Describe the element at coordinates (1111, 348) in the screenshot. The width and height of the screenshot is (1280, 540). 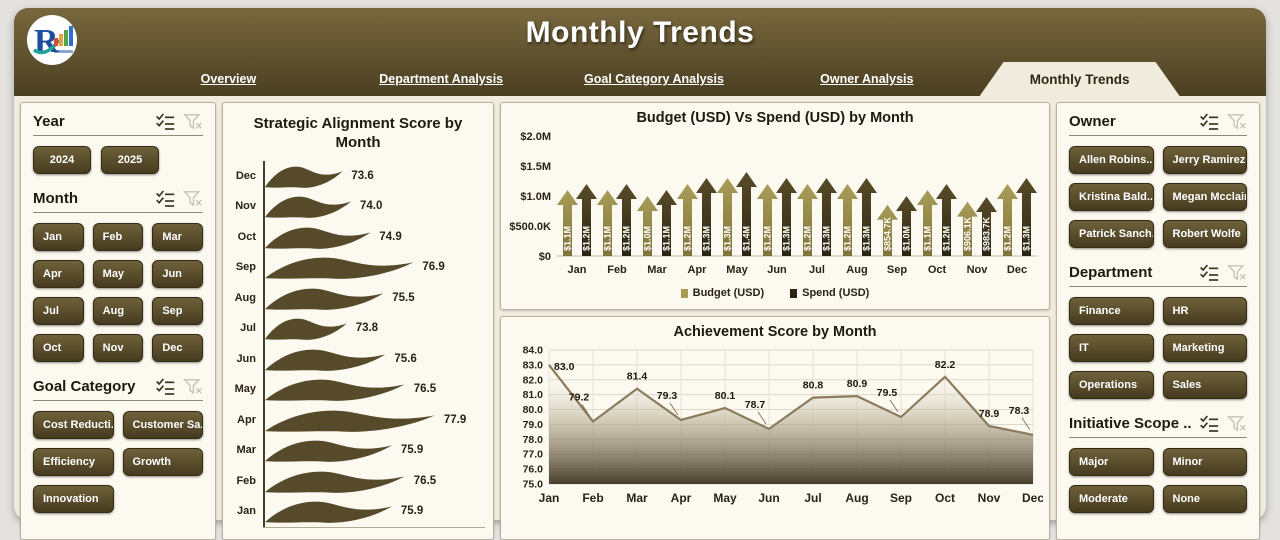
I see `department-option-button: IT` at that location.